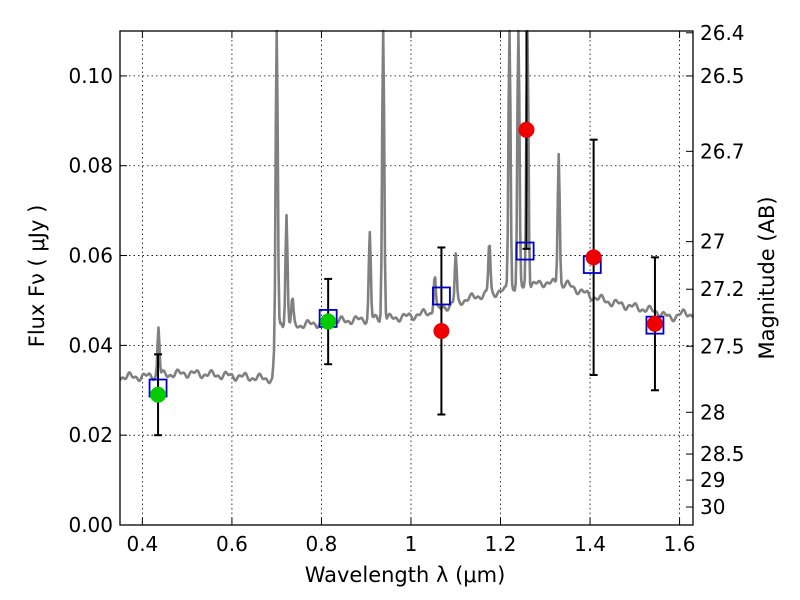 The width and height of the screenshot is (800, 600). Describe the element at coordinates (680, 544) in the screenshot. I see `x-tick-label: 1.6` at that location.